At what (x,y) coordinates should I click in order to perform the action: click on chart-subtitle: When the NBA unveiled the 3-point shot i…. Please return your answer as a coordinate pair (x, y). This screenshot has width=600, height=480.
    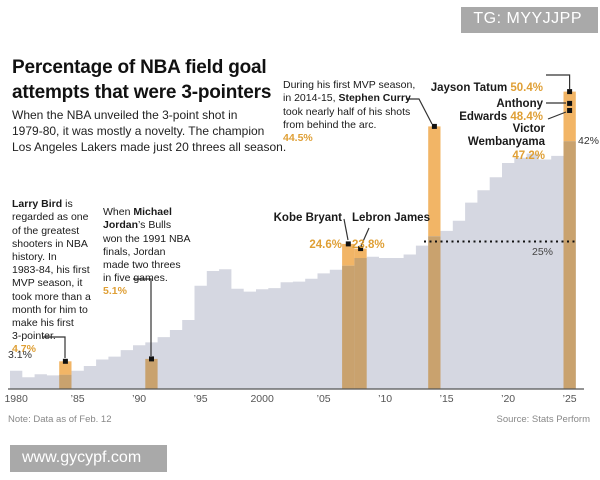
    Looking at the image, I should click on (149, 131).